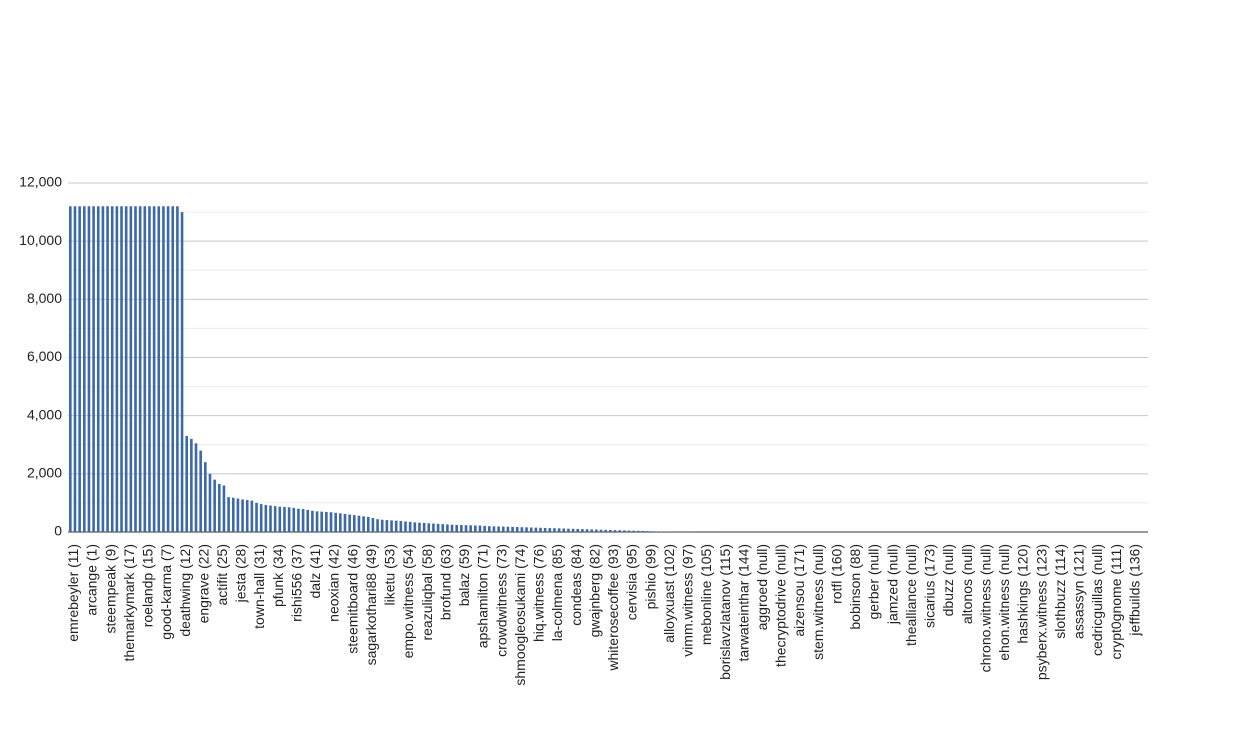 Image resolution: width=1250 pixels, height=750 pixels. Describe the element at coordinates (930, 586) in the screenshot. I see `x-tick-label: sicarius (173)` at that location.